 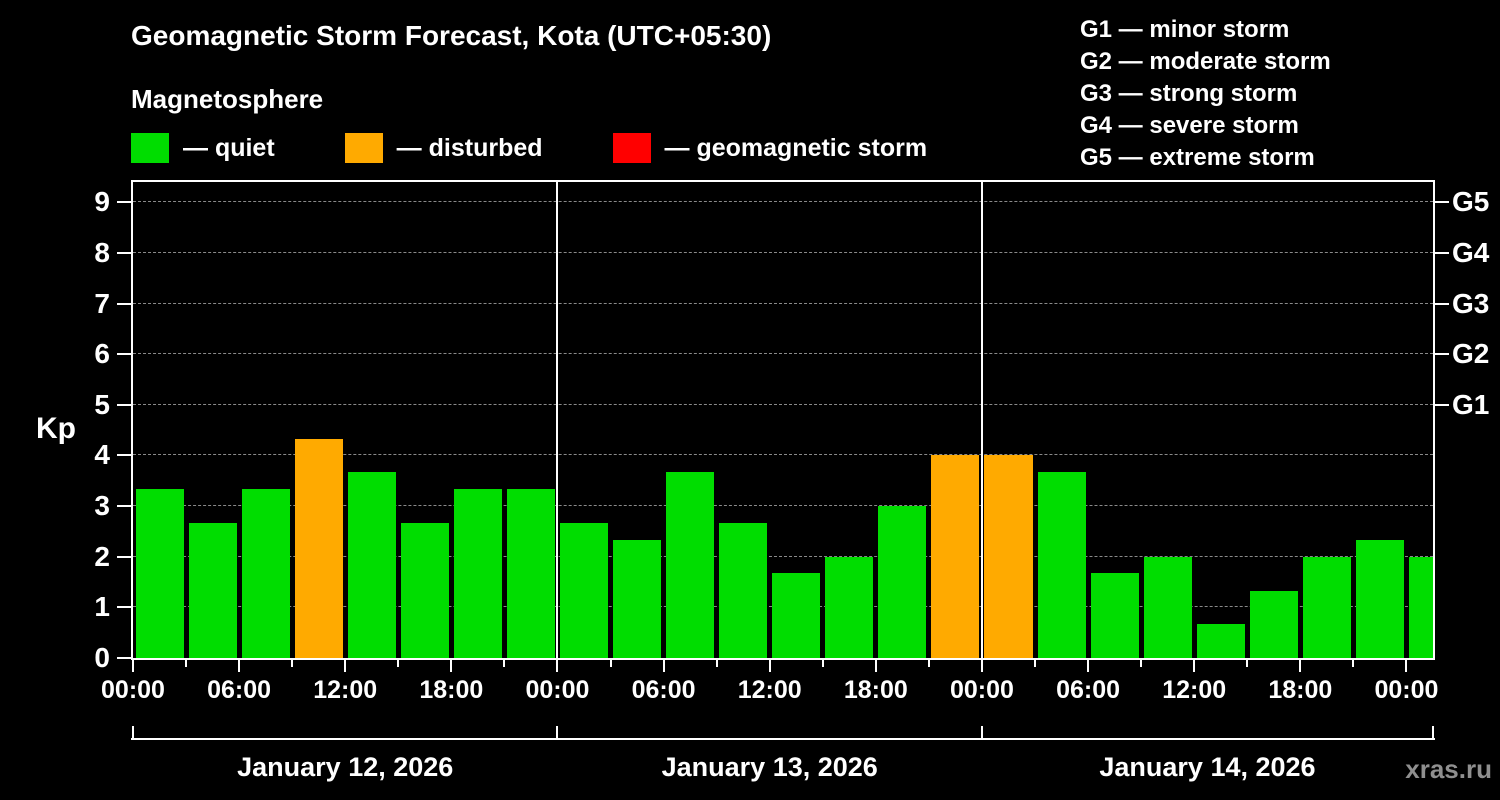 I want to click on legend-swatch-storm, so click(x=631, y=148).